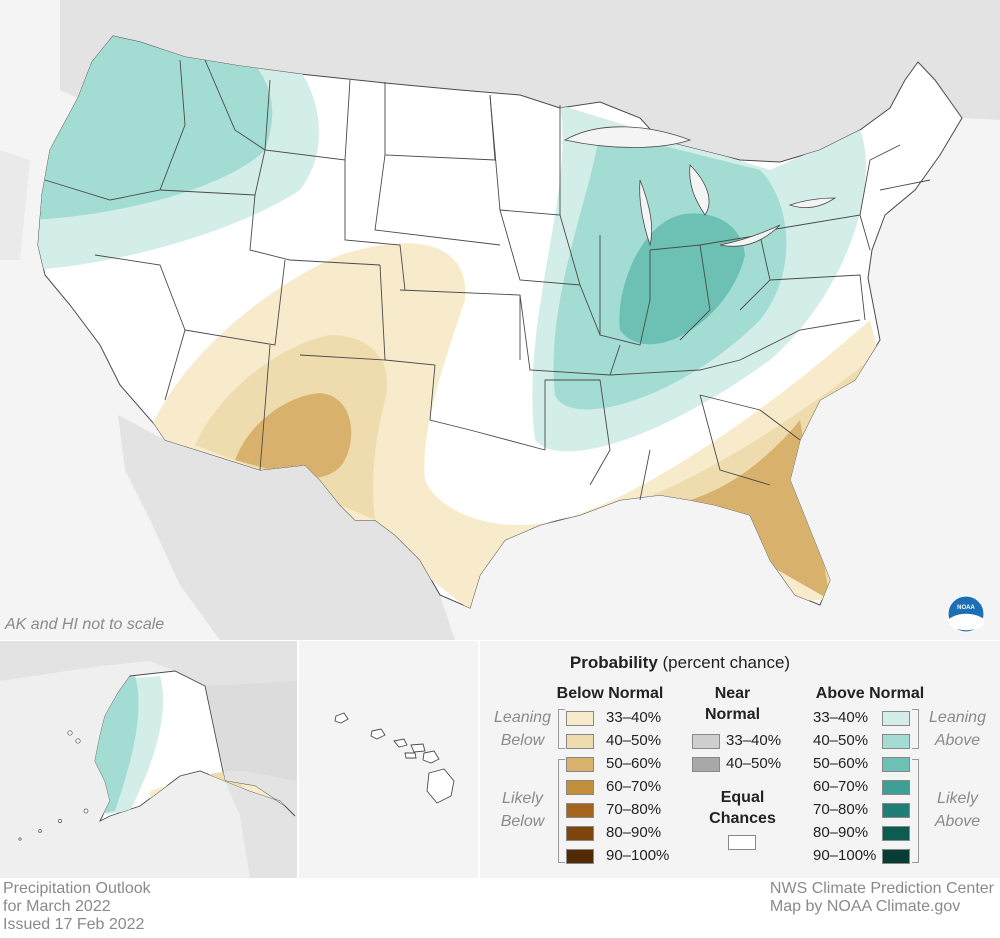 This screenshot has width=1000, height=938. I want to click on alaska-map, so click(148, 759).